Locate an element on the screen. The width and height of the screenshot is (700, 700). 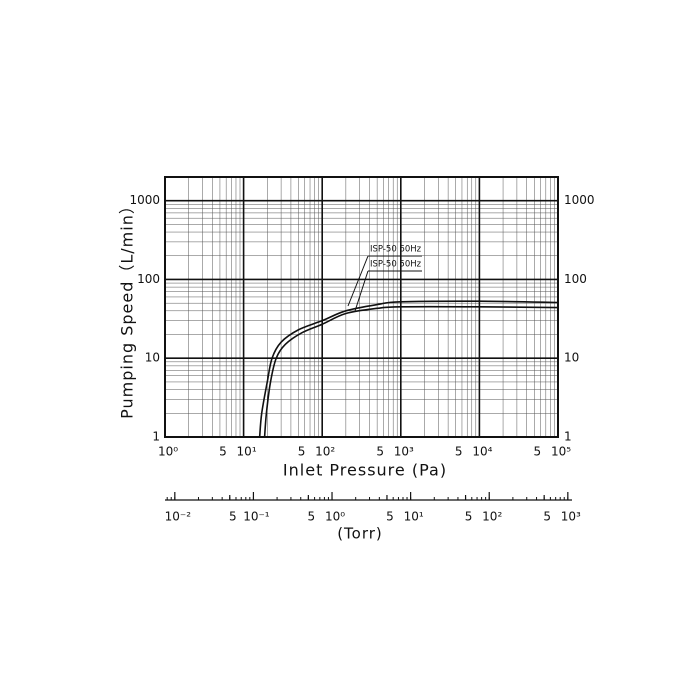
y-tick-label: 10 is located at coordinates (152, 358).